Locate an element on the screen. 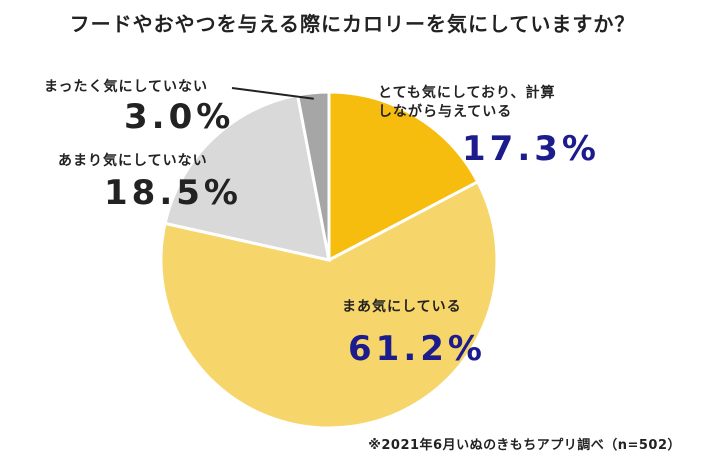 This screenshot has width=705, height=463. source-note: ※2021年6月いぬのきもちアプリ調べ（n=502） is located at coordinates (524, 445).